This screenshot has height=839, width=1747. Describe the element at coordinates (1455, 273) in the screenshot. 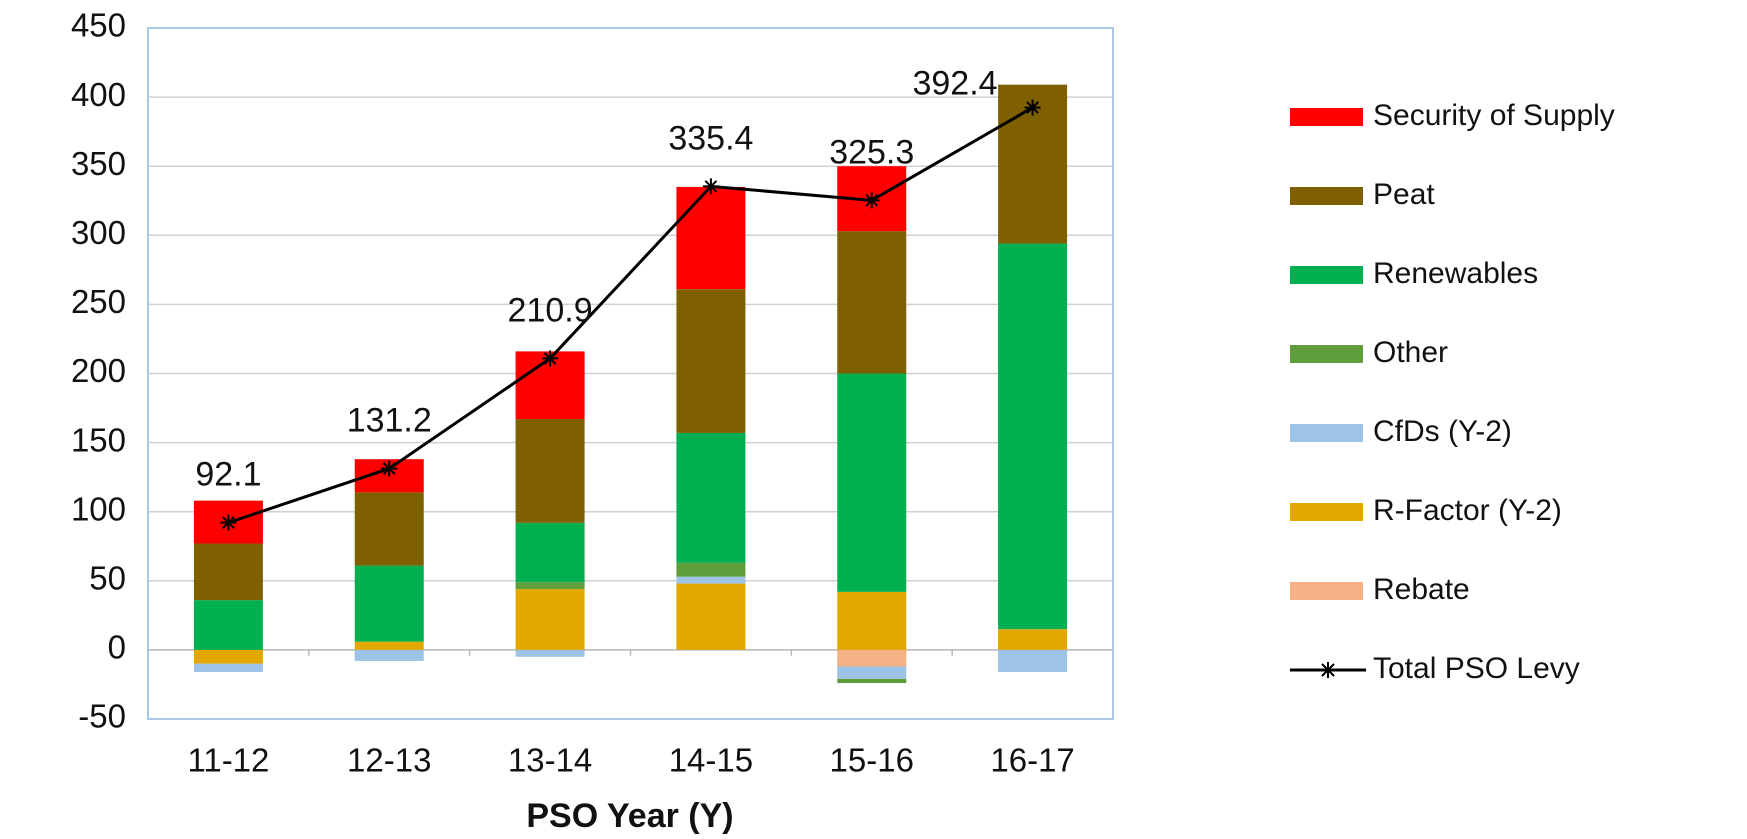

I see `legend-label: Renewables` at that location.